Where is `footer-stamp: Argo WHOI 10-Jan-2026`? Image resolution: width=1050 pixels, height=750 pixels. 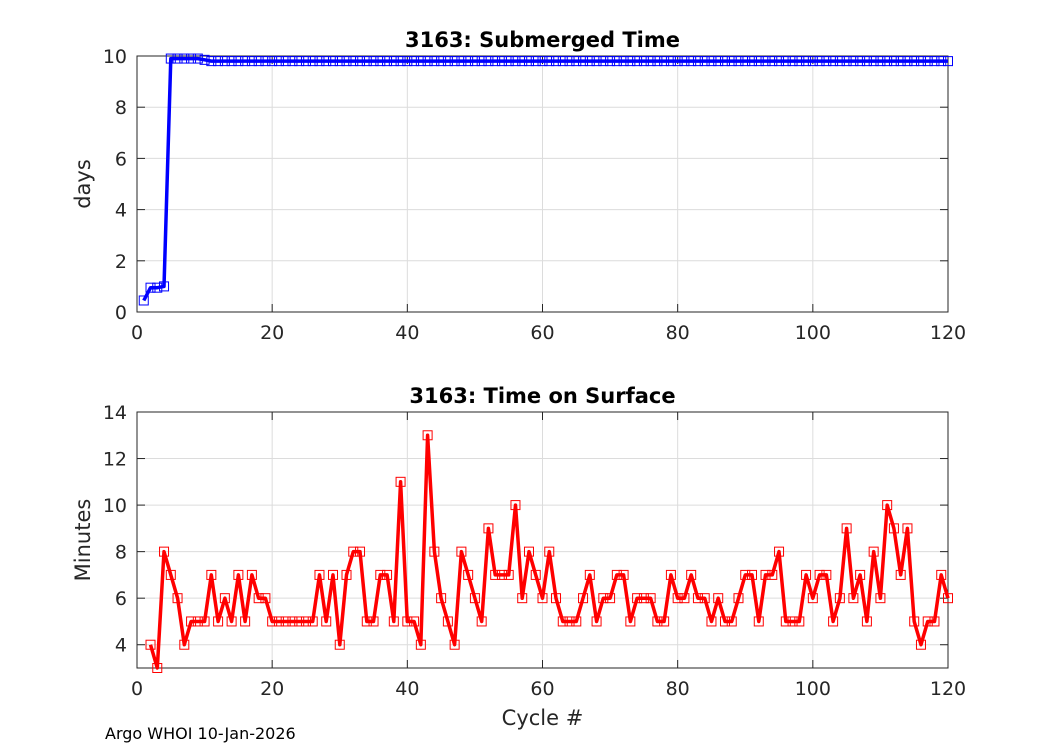 footer-stamp: Argo WHOI 10-Jan-2026 is located at coordinates (200, 733).